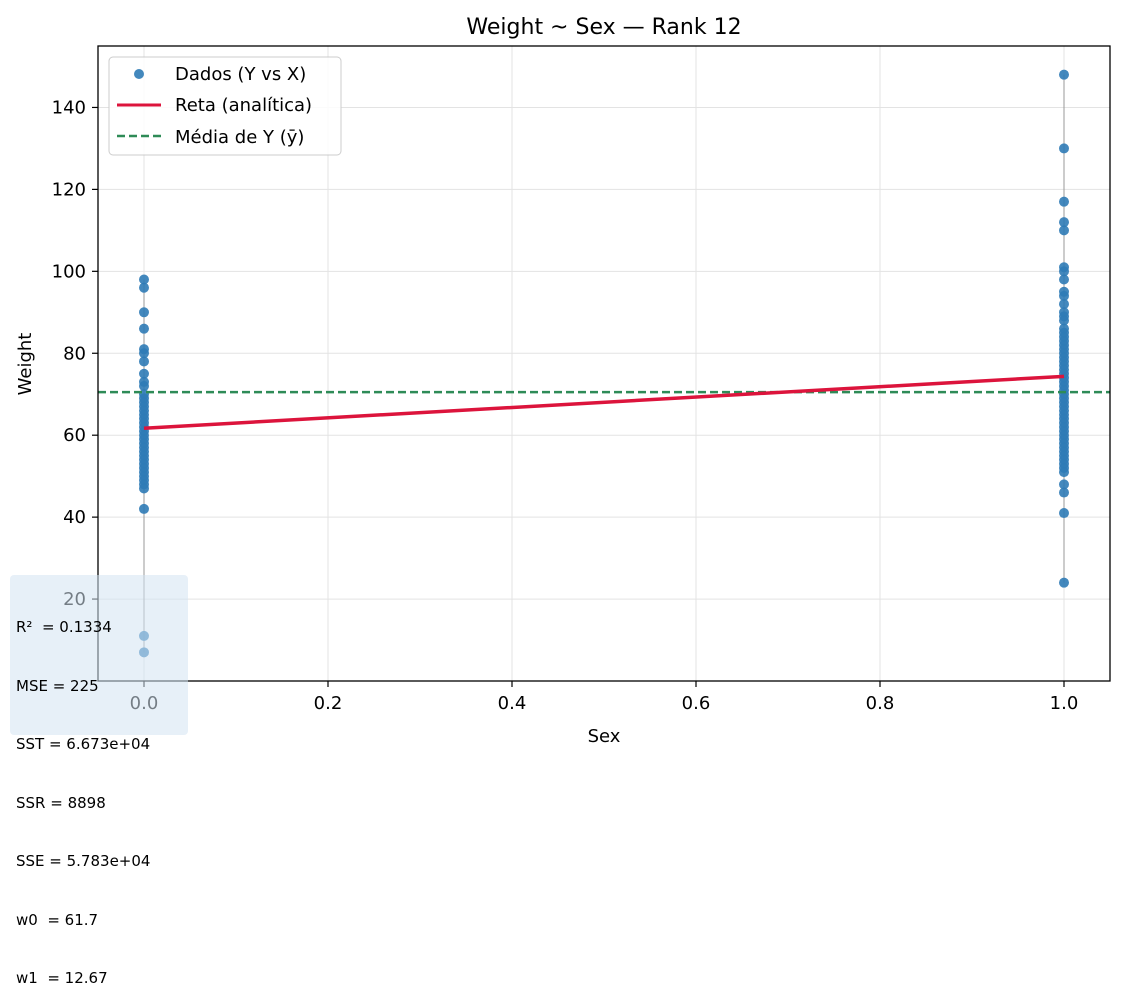 The width and height of the screenshot is (1124, 1008). I want to click on legend-label-scatter: Dados (Y vs X), so click(240, 74).